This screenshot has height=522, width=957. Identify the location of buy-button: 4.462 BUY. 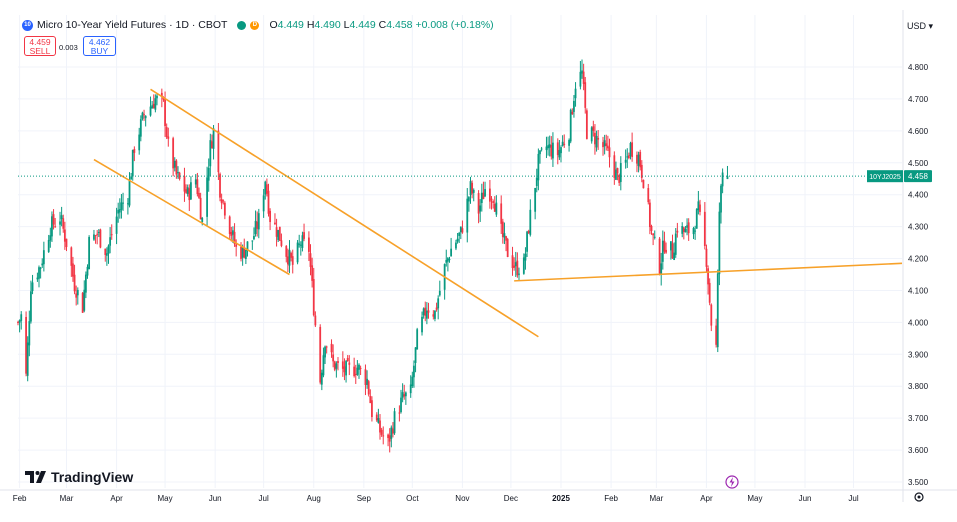
(99, 46).